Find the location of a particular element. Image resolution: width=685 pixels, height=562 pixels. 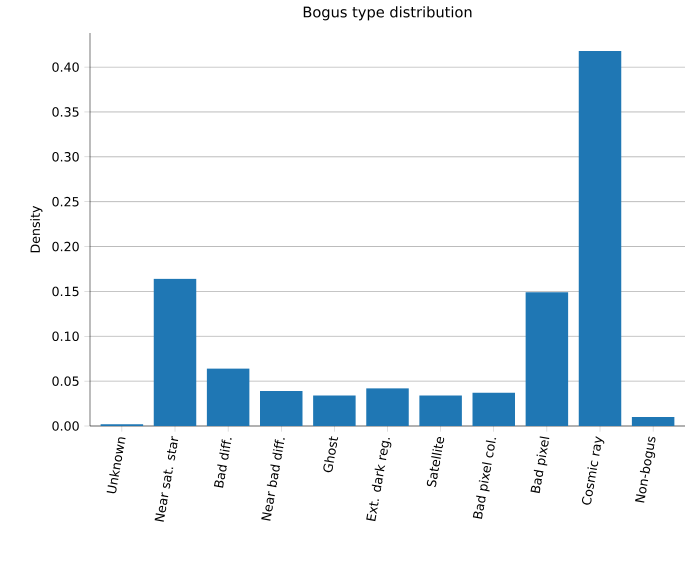

y-tick-label: 0.35 is located at coordinates (65, 112).